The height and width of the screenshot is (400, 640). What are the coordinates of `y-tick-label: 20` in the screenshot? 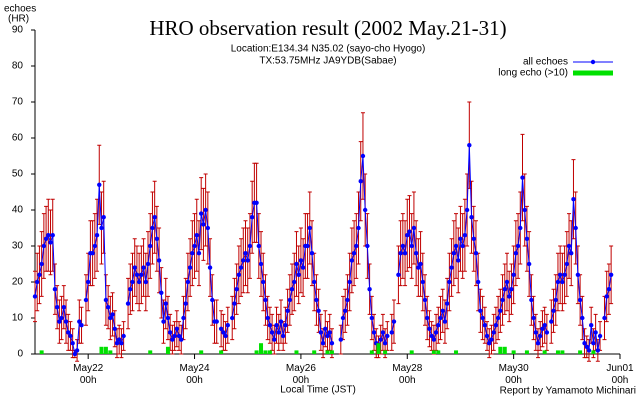 It's located at (18, 282).